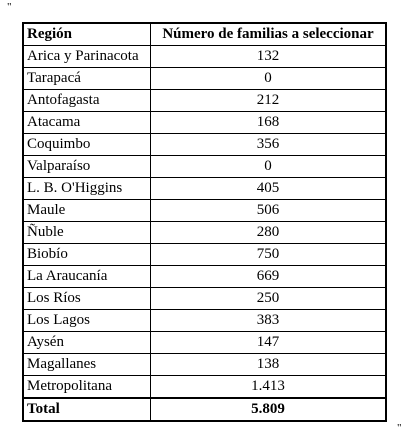  I want to click on region-cell: L. B. O'Higgins, so click(86, 188).